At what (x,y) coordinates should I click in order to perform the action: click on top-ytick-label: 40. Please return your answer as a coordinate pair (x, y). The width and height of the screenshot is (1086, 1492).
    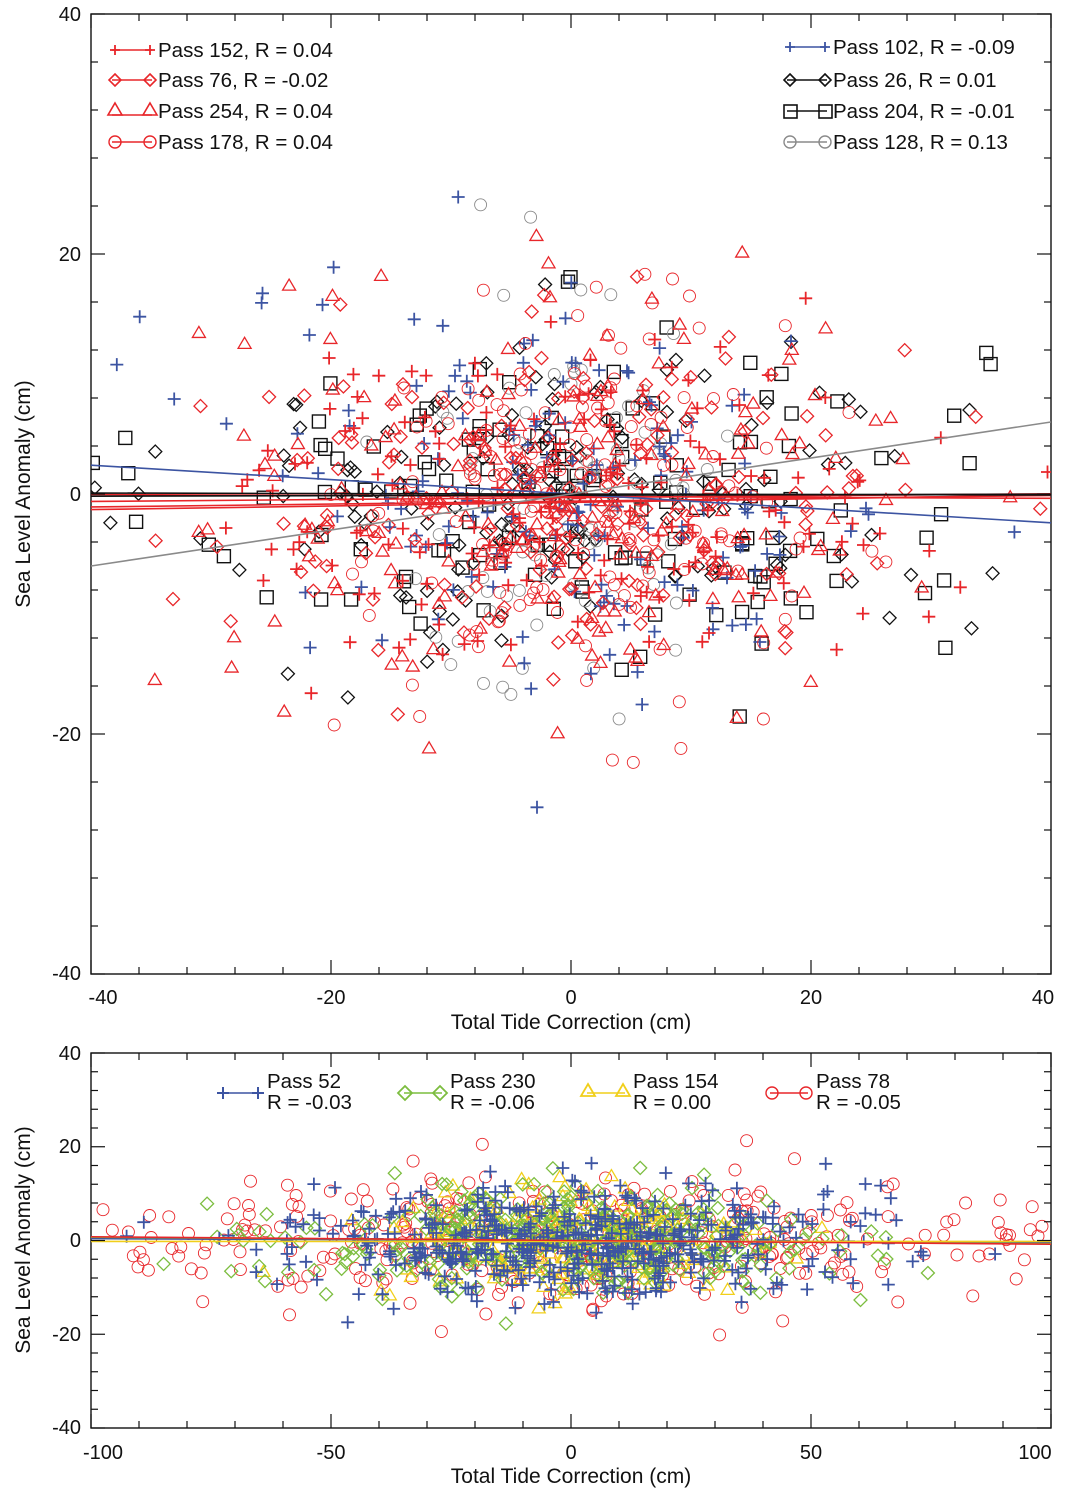
    Looking at the image, I should click on (70, 15).